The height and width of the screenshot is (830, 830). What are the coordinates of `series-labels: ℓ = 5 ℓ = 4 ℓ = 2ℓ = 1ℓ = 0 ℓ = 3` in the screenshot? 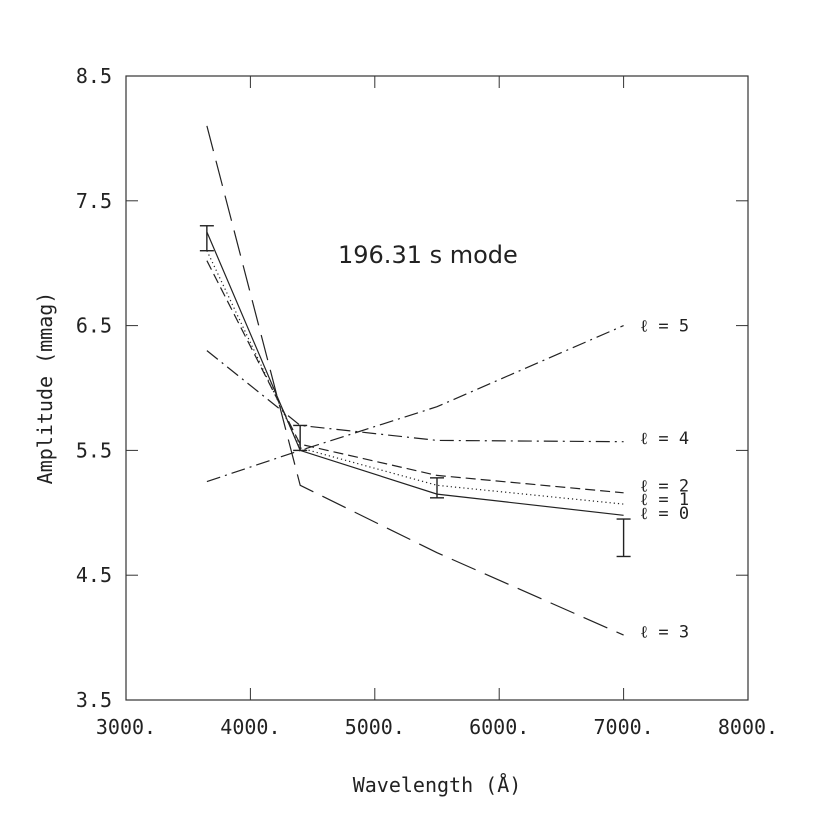 It's located at (664, 480).